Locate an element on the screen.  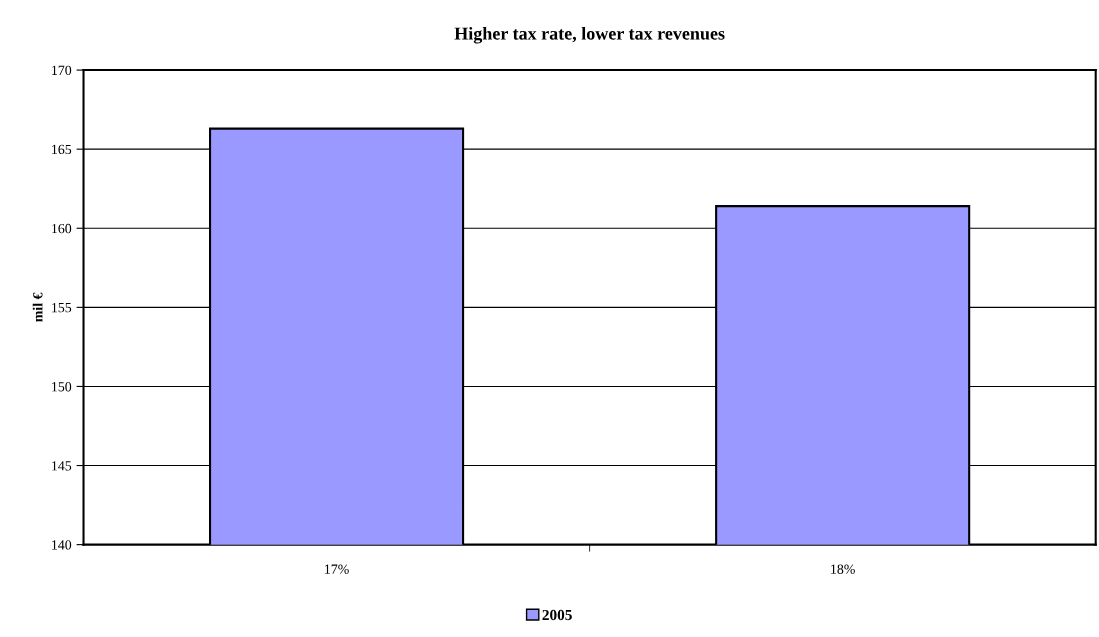
x-tick-label: 17% is located at coordinates (337, 569).